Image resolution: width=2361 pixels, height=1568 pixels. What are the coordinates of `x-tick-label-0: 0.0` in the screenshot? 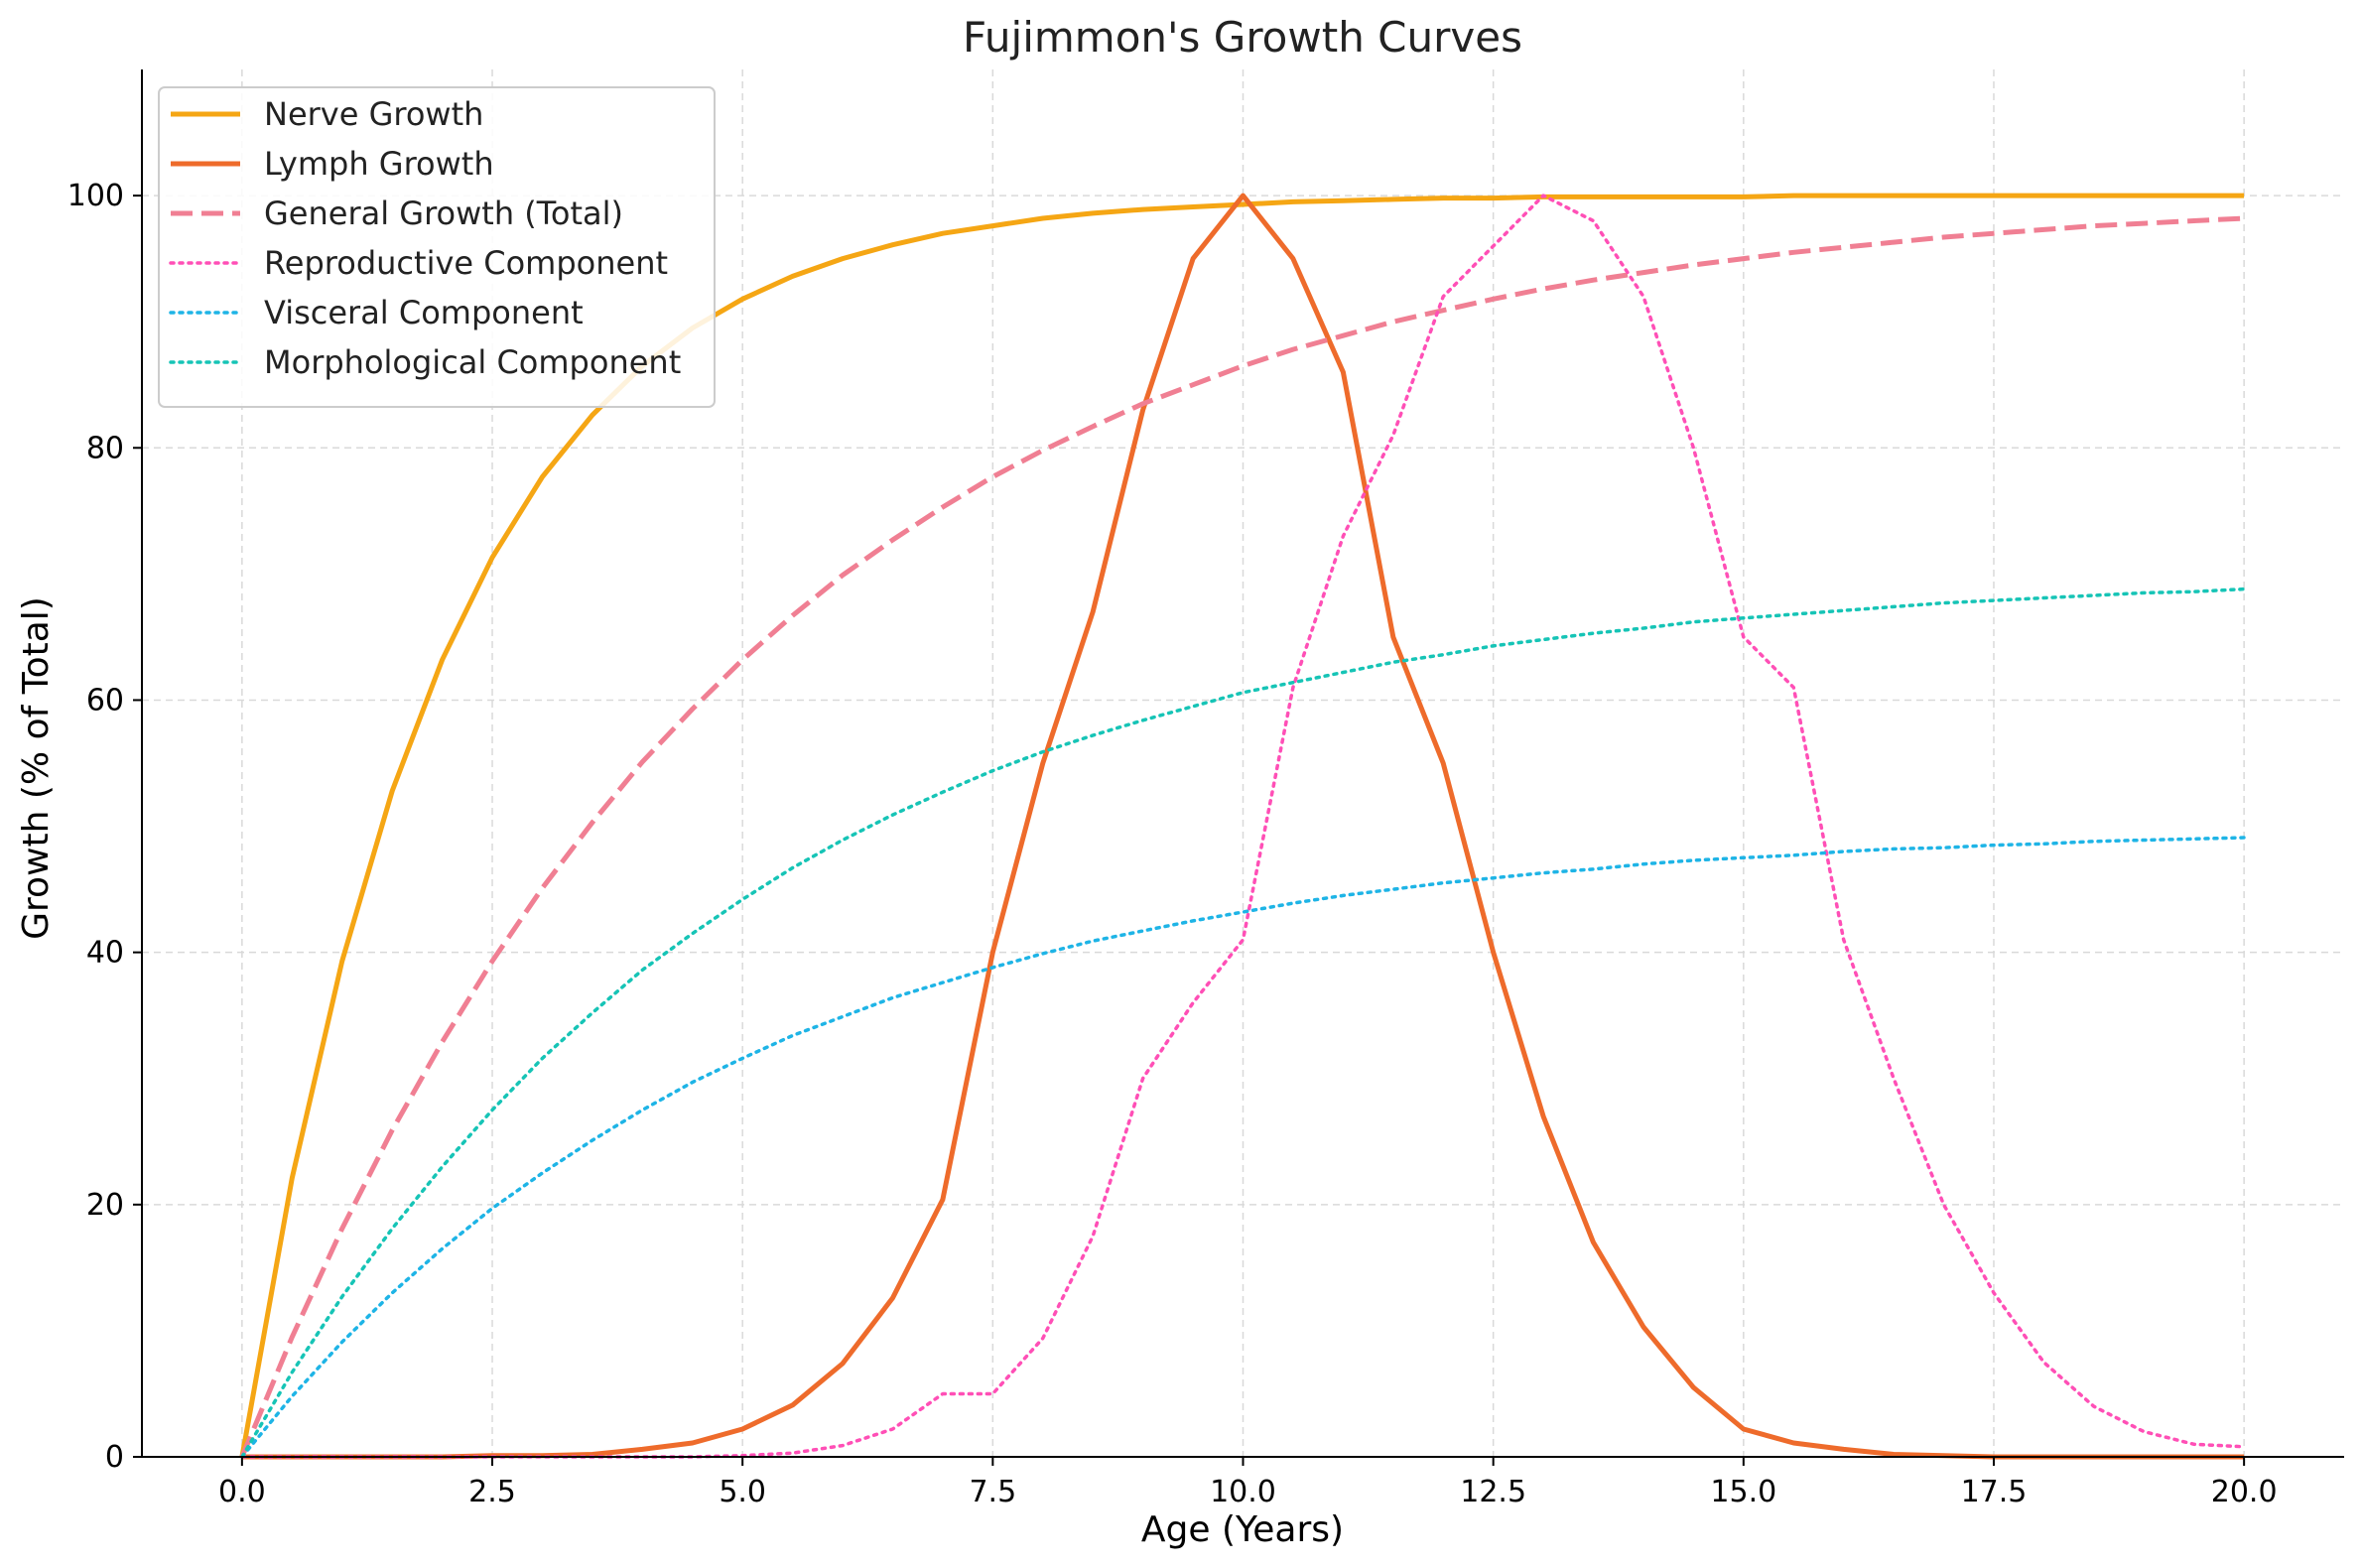 It's located at (242, 1492).